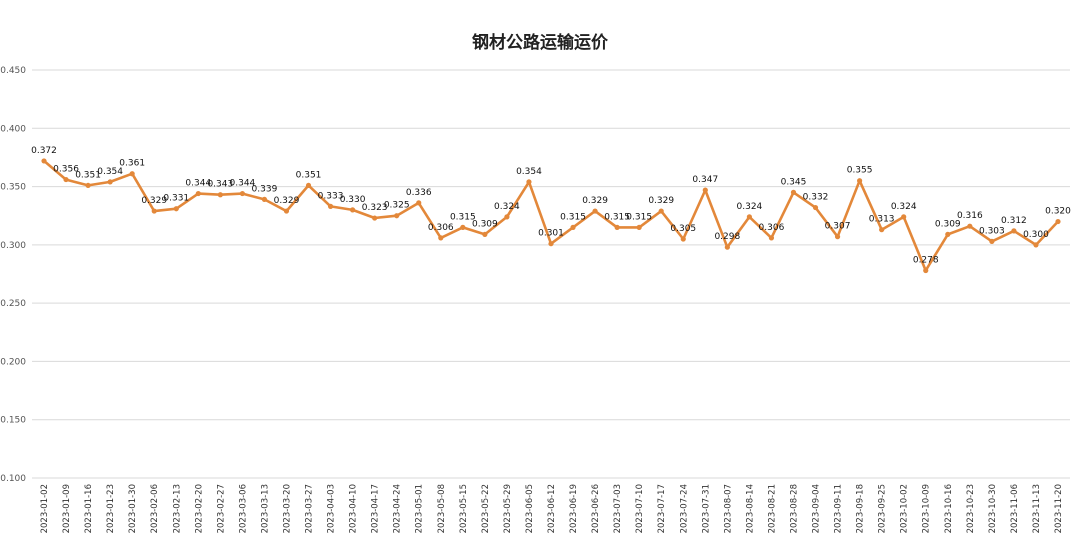  What do you see at coordinates (817, 508) in the screenshot?
I see `x-tick-label: 2023-09-04` at bounding box center [817, 508].